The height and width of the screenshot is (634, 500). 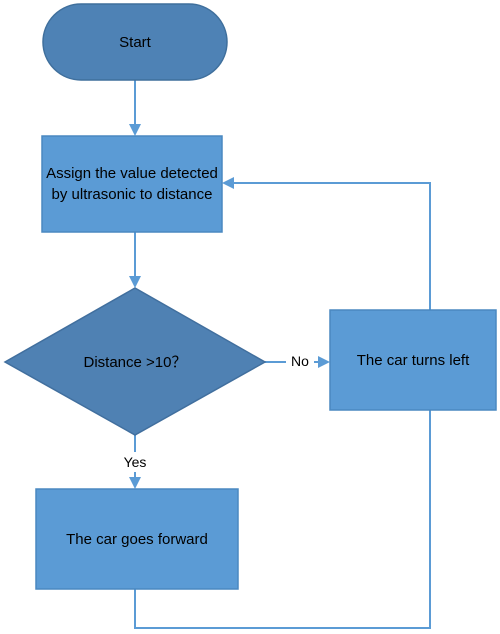 I want to click on forward-process-box, so click(x=137, y=539).